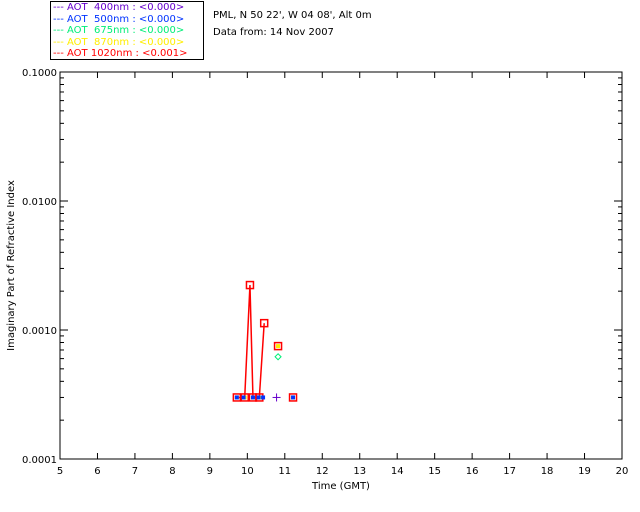 Image resolution: width=640 pixels, height=512 pixels. I want to click on legend-entry-500: --- AOT 500nm : <0.000>, so click(119, 19).